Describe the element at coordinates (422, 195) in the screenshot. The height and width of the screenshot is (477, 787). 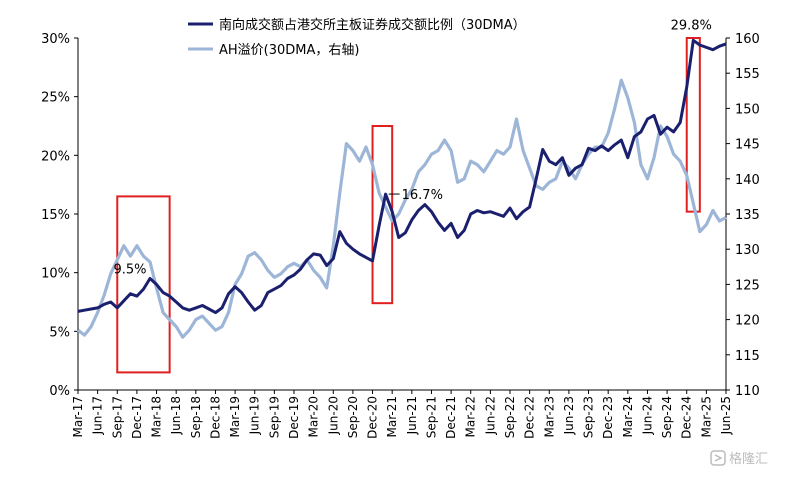
I see `annotation-label: 16.7%` at that location.